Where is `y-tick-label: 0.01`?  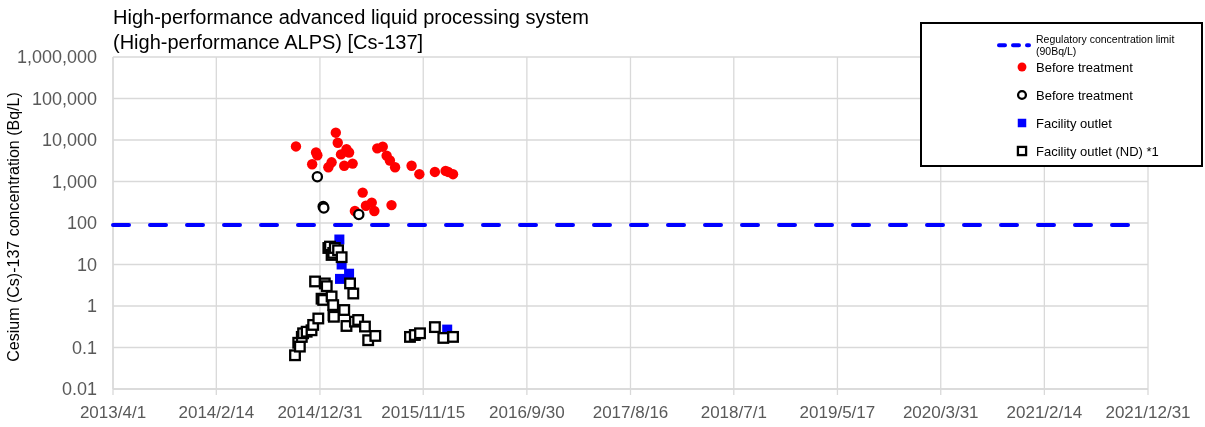 y-tick-label: 0.01 is located at coordinates (79, 389).